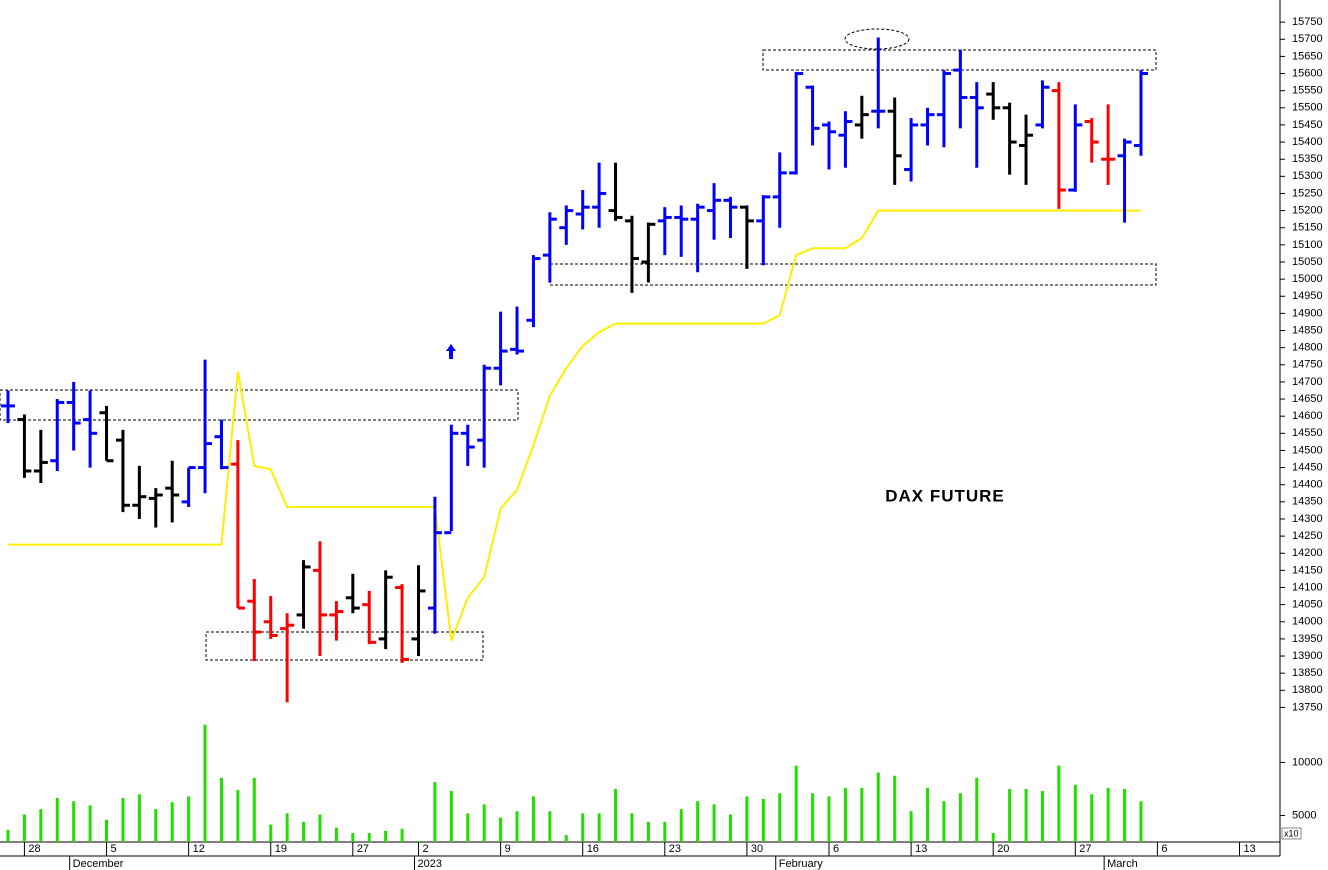 Image resolution: width=1328 pixels, height=870 pixels. I want to click on volume-scale-box, so click(1291, 833).